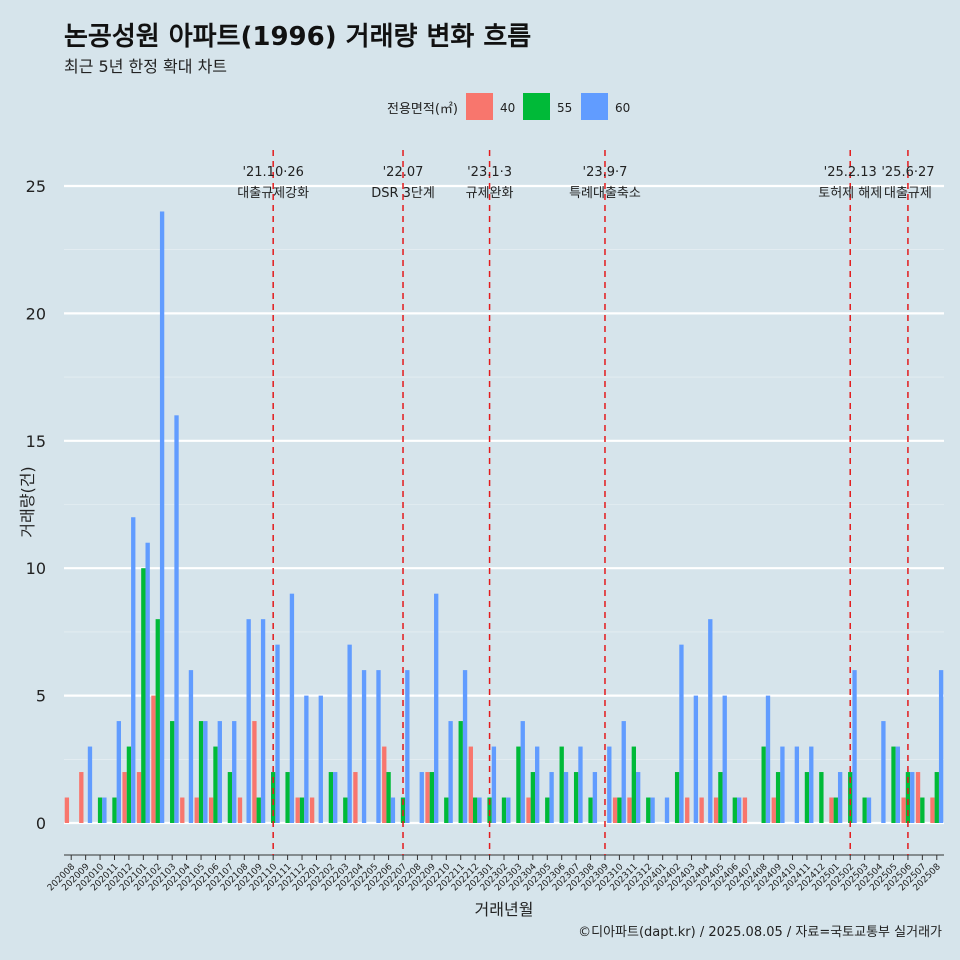 The image size is (960, 960). What do you see at coordinates (422, 109) in the screenshot?
I see `legend-title: 전용면적(㎡)` at bounding box center [422, 109].